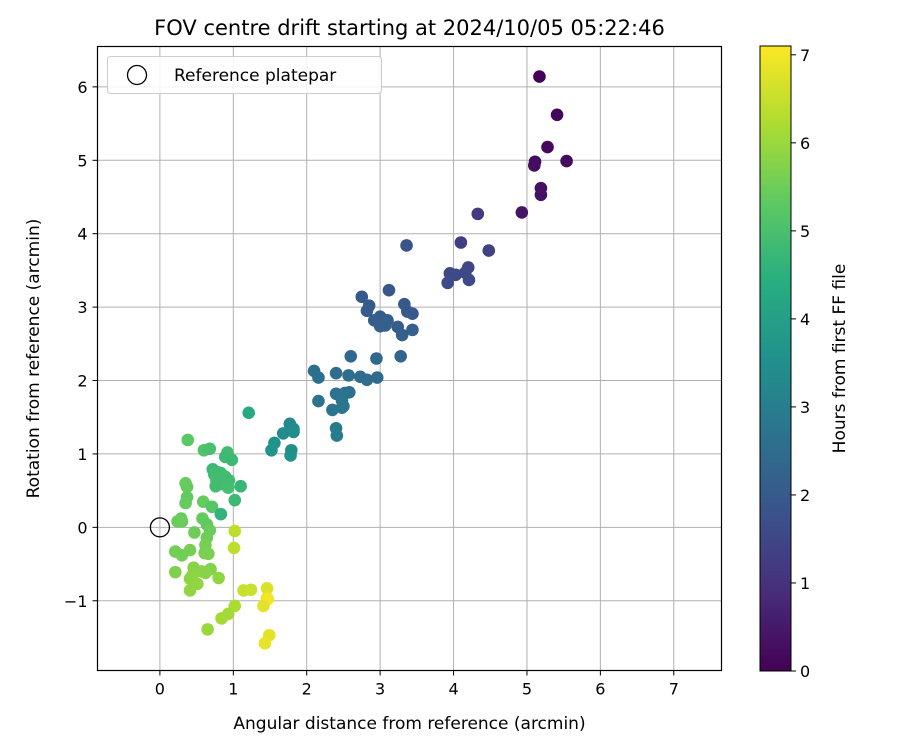 This screenshot has height=750, width=900. I want to click on y-tick-label: 3, so click(82, 307).